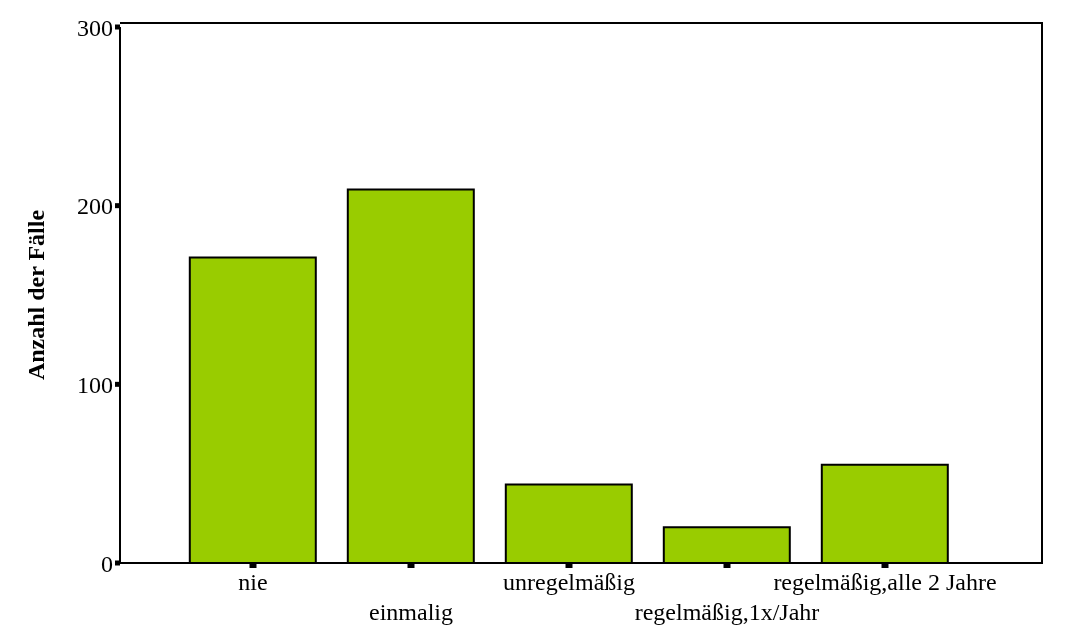 The height and width of the screenshot is (640, 1078). What do you see at coordinates (95, 206) in the screenshot?
I see `y-tick-label: 200` at bounding box center [95, 206].